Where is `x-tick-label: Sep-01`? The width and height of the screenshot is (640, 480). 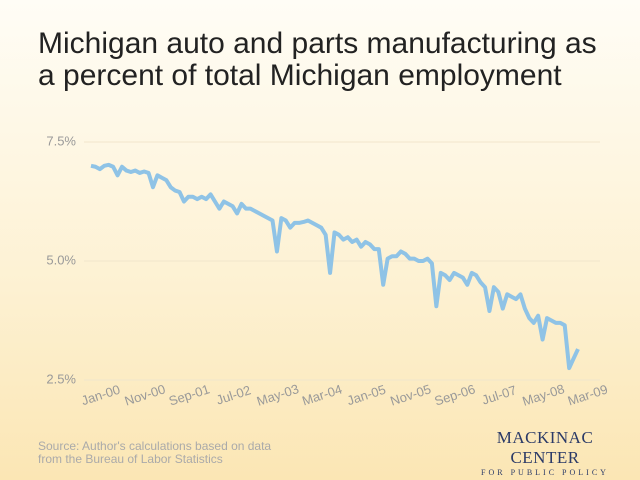 x-tick-label: Sep-01 is located at coordinates (189, 394).